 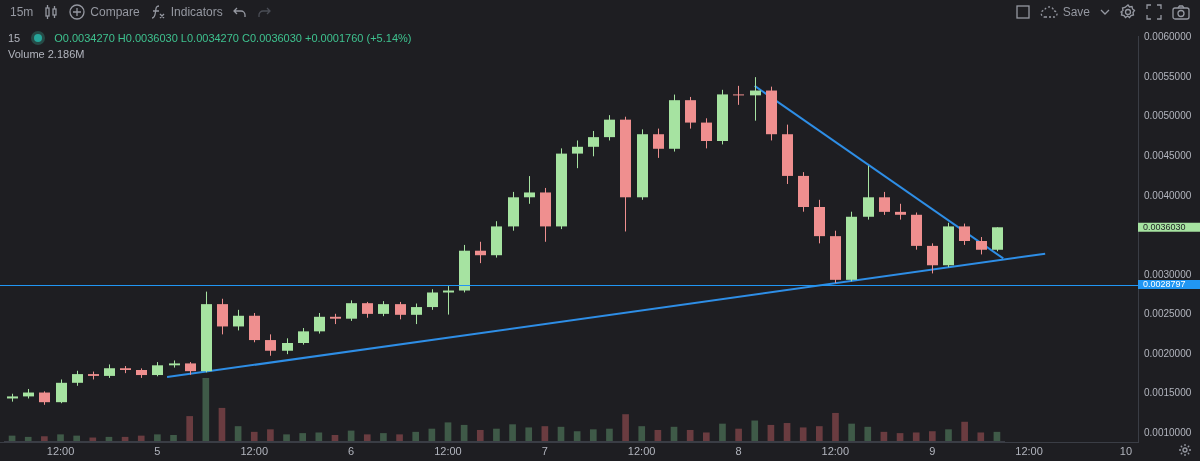 What do you see at coordinates (1164, 226) in the screenshot?
I see `text: 0.0036030` at bounding box center [1164, 226].